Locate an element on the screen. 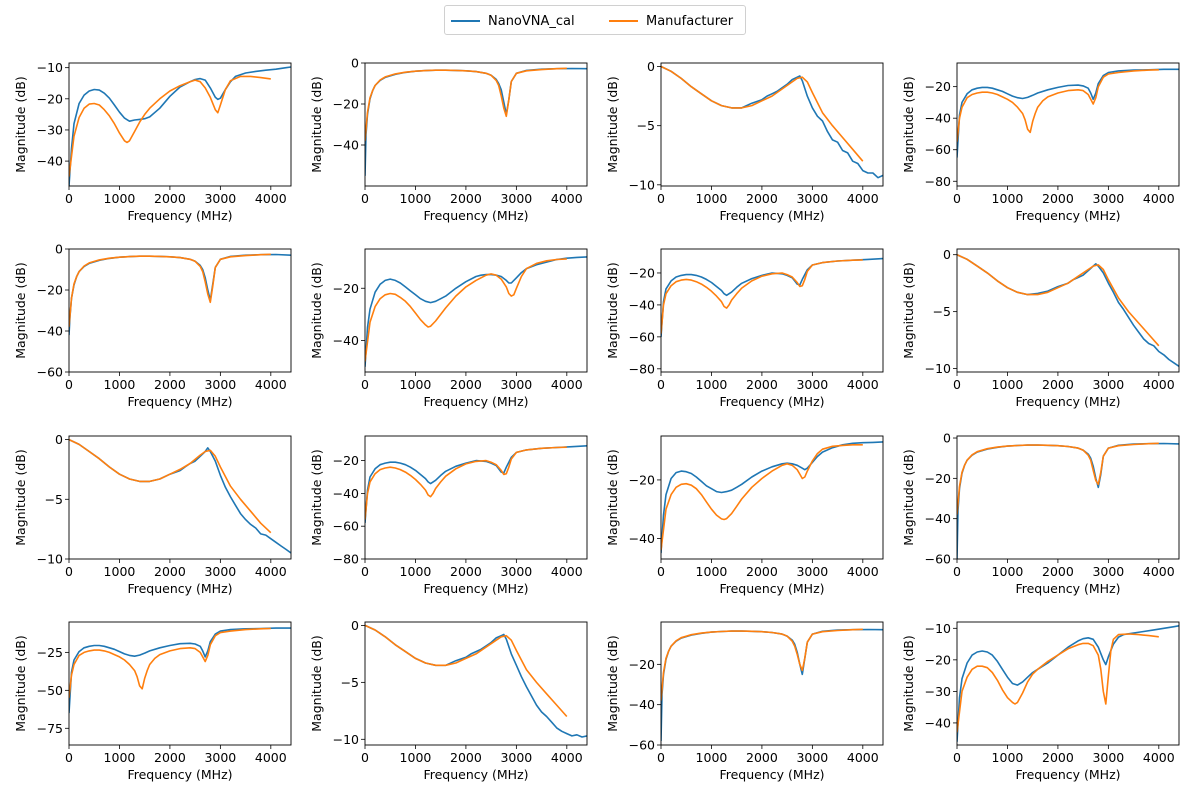  y-tick-label: −30 is located at coordinates (938, 691).